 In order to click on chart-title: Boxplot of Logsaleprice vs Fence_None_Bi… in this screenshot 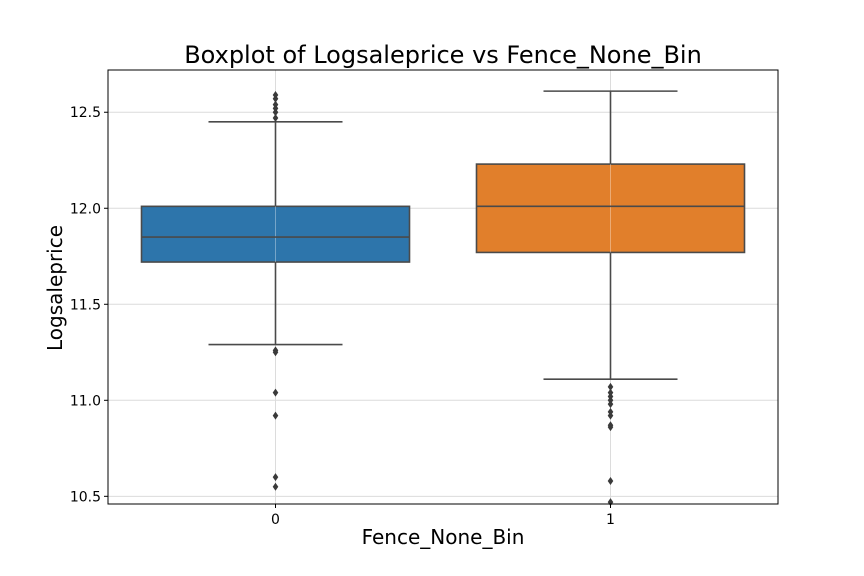, I will do `click(443, 55)`.